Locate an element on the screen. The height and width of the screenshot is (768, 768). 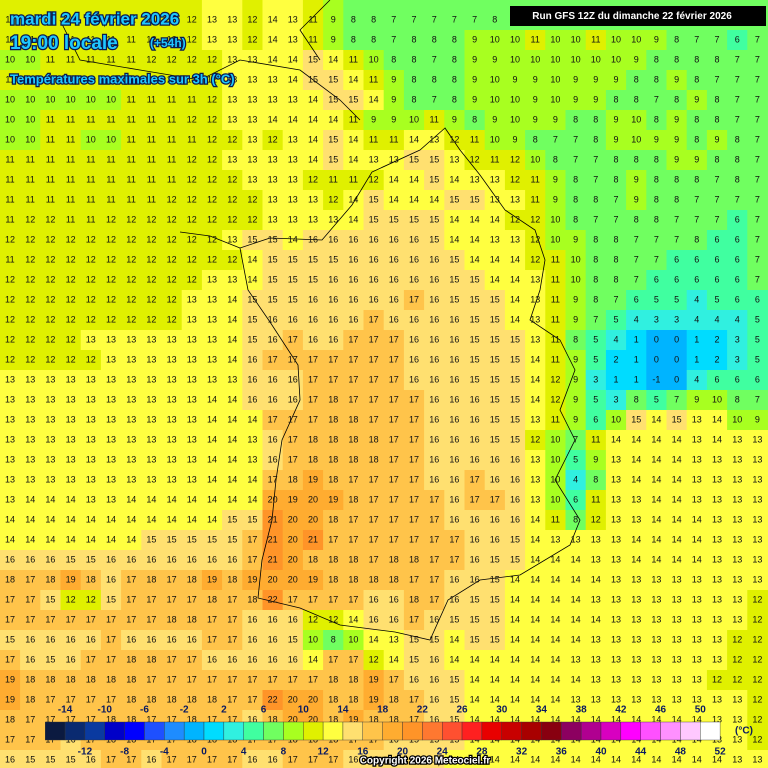
colorbar-swatch is located at coordinates (194, 731).